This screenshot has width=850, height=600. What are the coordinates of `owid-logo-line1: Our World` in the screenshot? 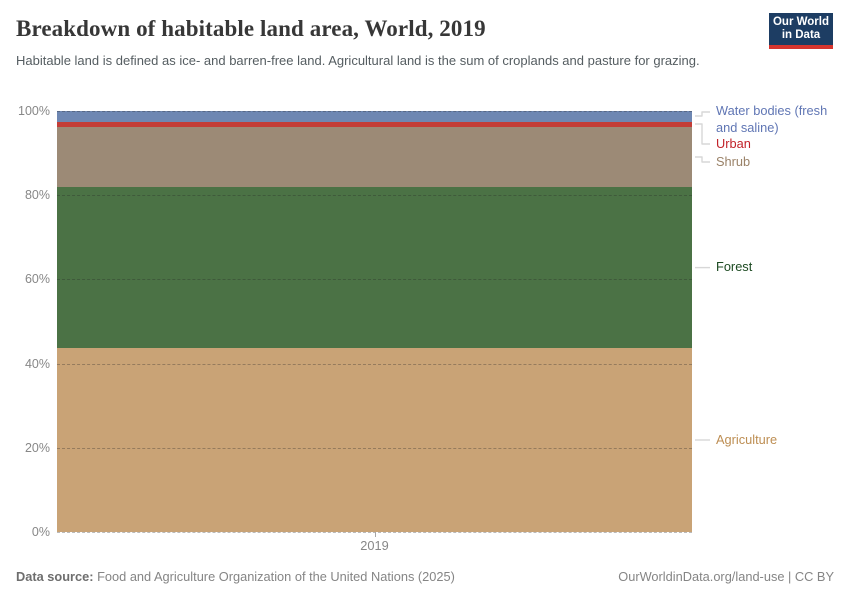 It's located at (800, 22).